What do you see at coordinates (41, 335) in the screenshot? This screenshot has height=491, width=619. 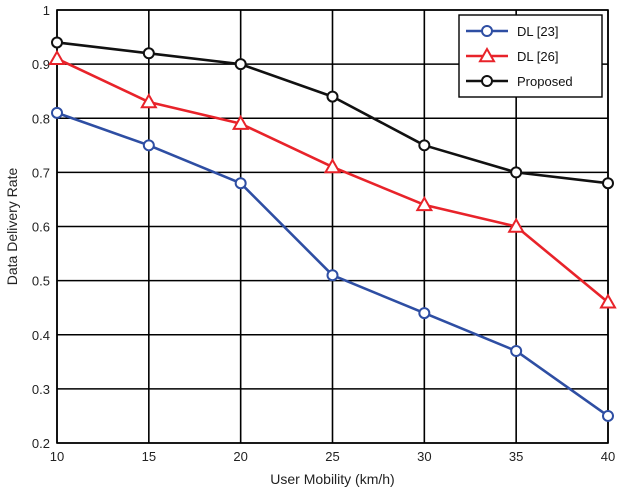 I see `y-tick-label: 0.4` at bounding box center [41, 335].